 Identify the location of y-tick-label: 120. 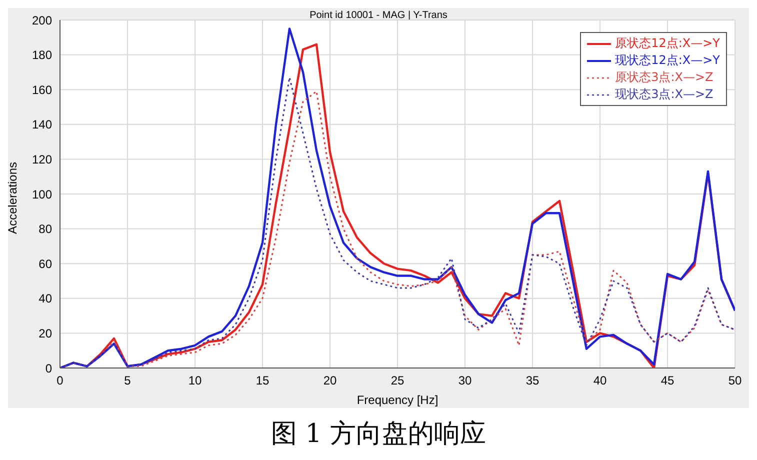
(42, 159).